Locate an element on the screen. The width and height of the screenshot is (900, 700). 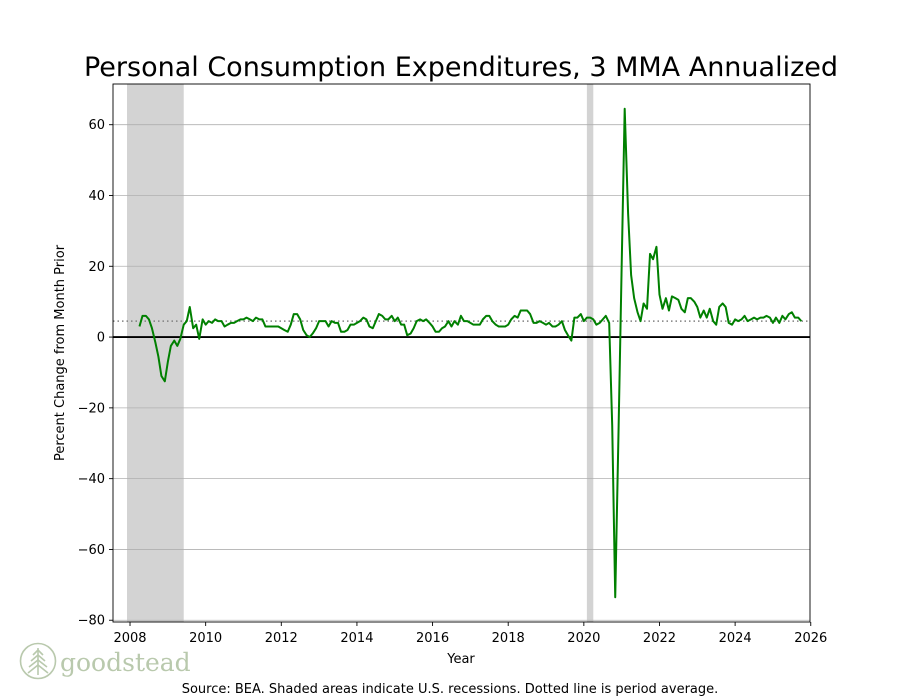
x-tick-label-2020: 2020 is located at coordinates (583, 638).